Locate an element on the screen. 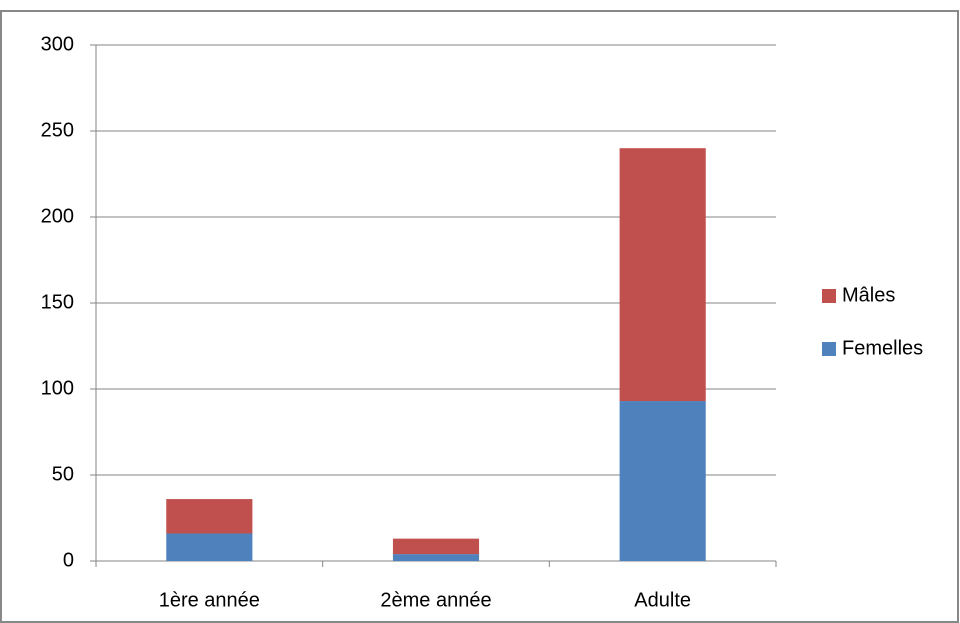  x-tick-label: Adulte is located at coordinates (662, 600).